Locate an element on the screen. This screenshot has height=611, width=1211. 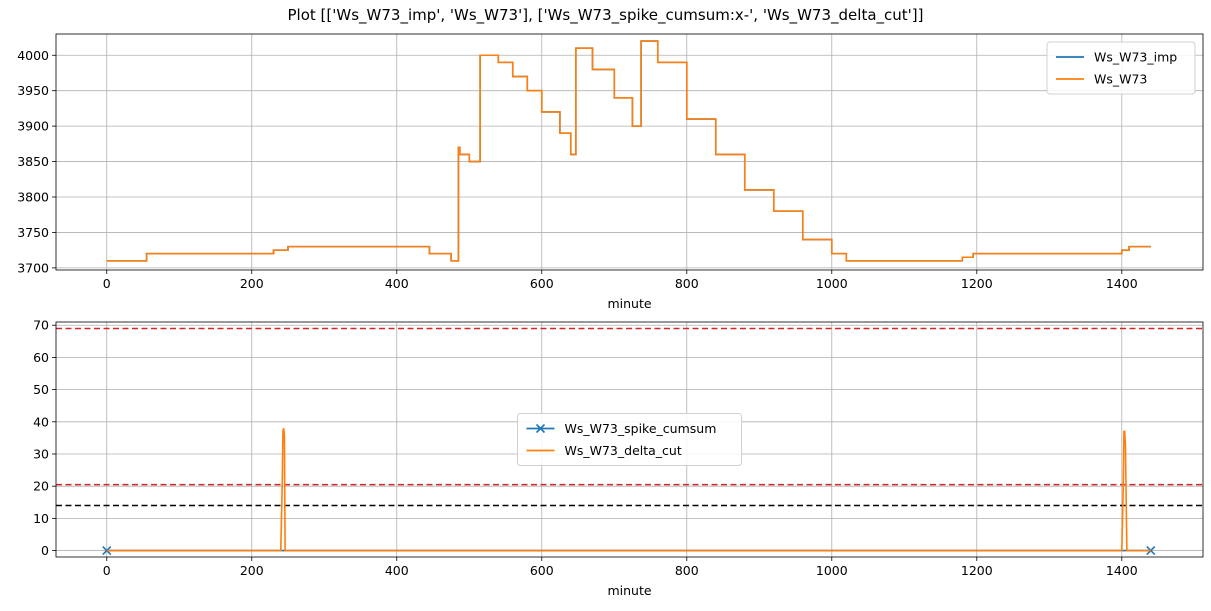
chart-2-legend: Ws_W73_spike_cumsum Ws_W73_delta_cut is located at coordinates (629, 439).